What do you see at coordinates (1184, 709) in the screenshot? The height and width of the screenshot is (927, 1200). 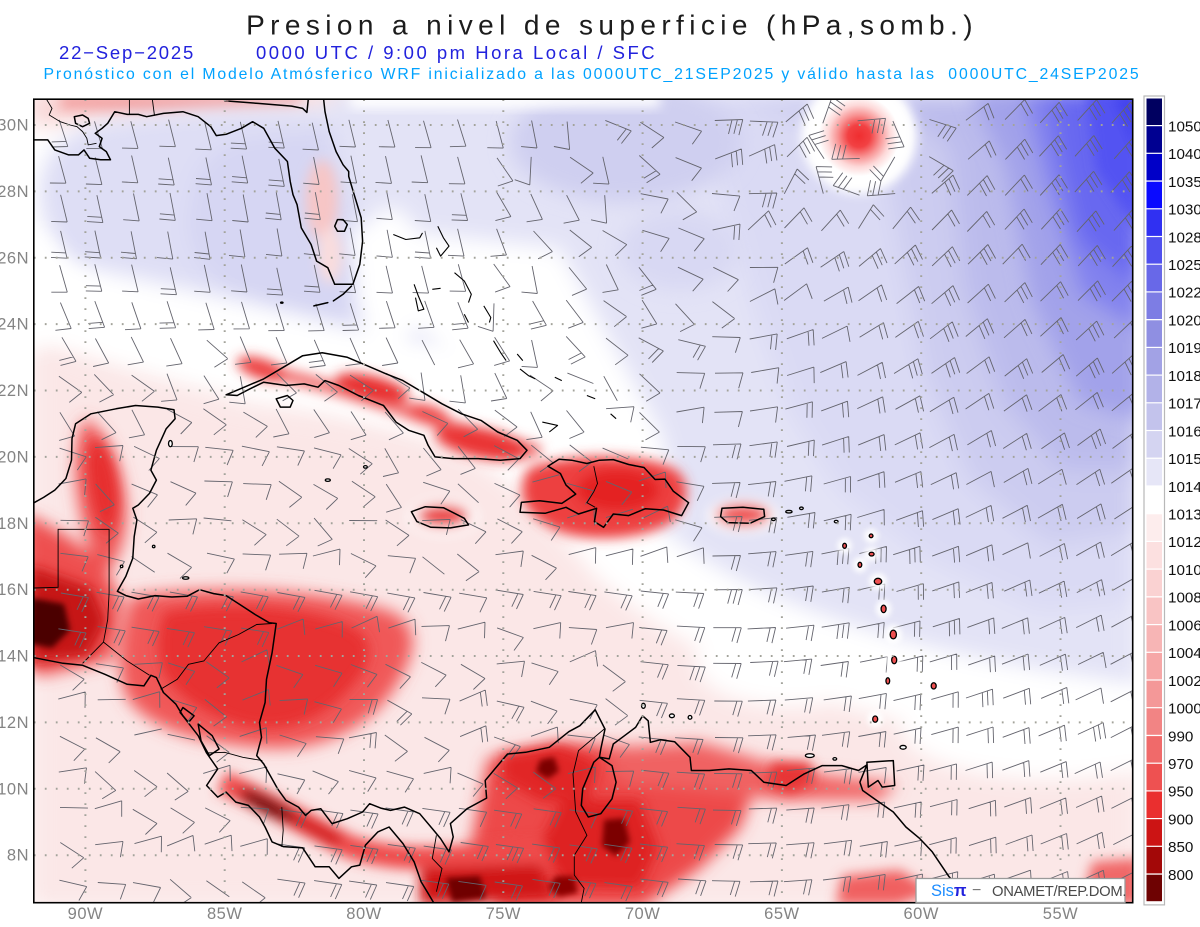 I see `svg-text: 1000` at bounding box center [1184, 709].